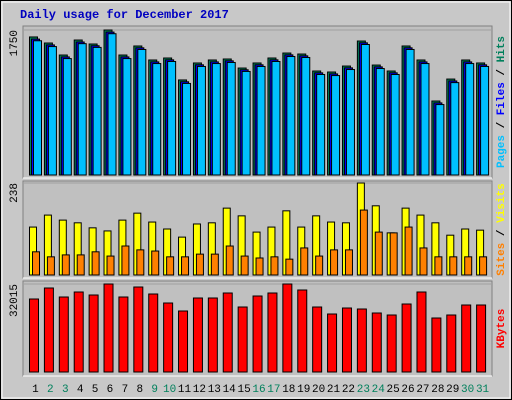  I want to click on x-tick-label: 14, so click(230, 390).